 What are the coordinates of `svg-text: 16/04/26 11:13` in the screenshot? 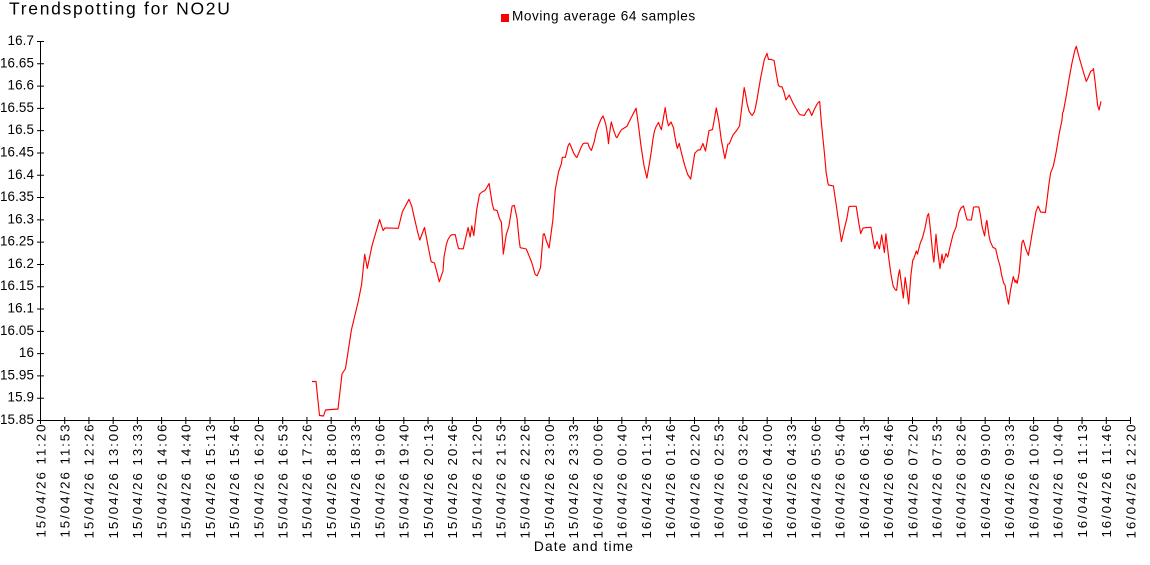 It's located at (1082, 480).